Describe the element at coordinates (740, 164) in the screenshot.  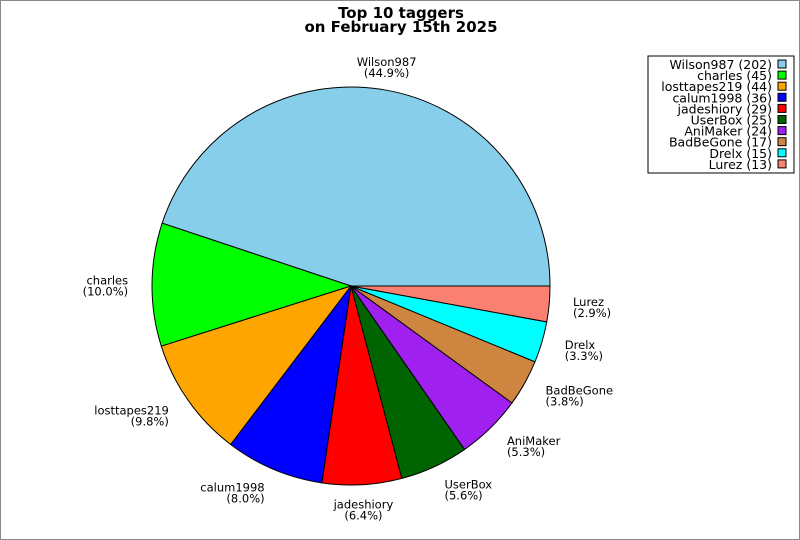
I see `legend-entry: Lurez (13)` at that location.